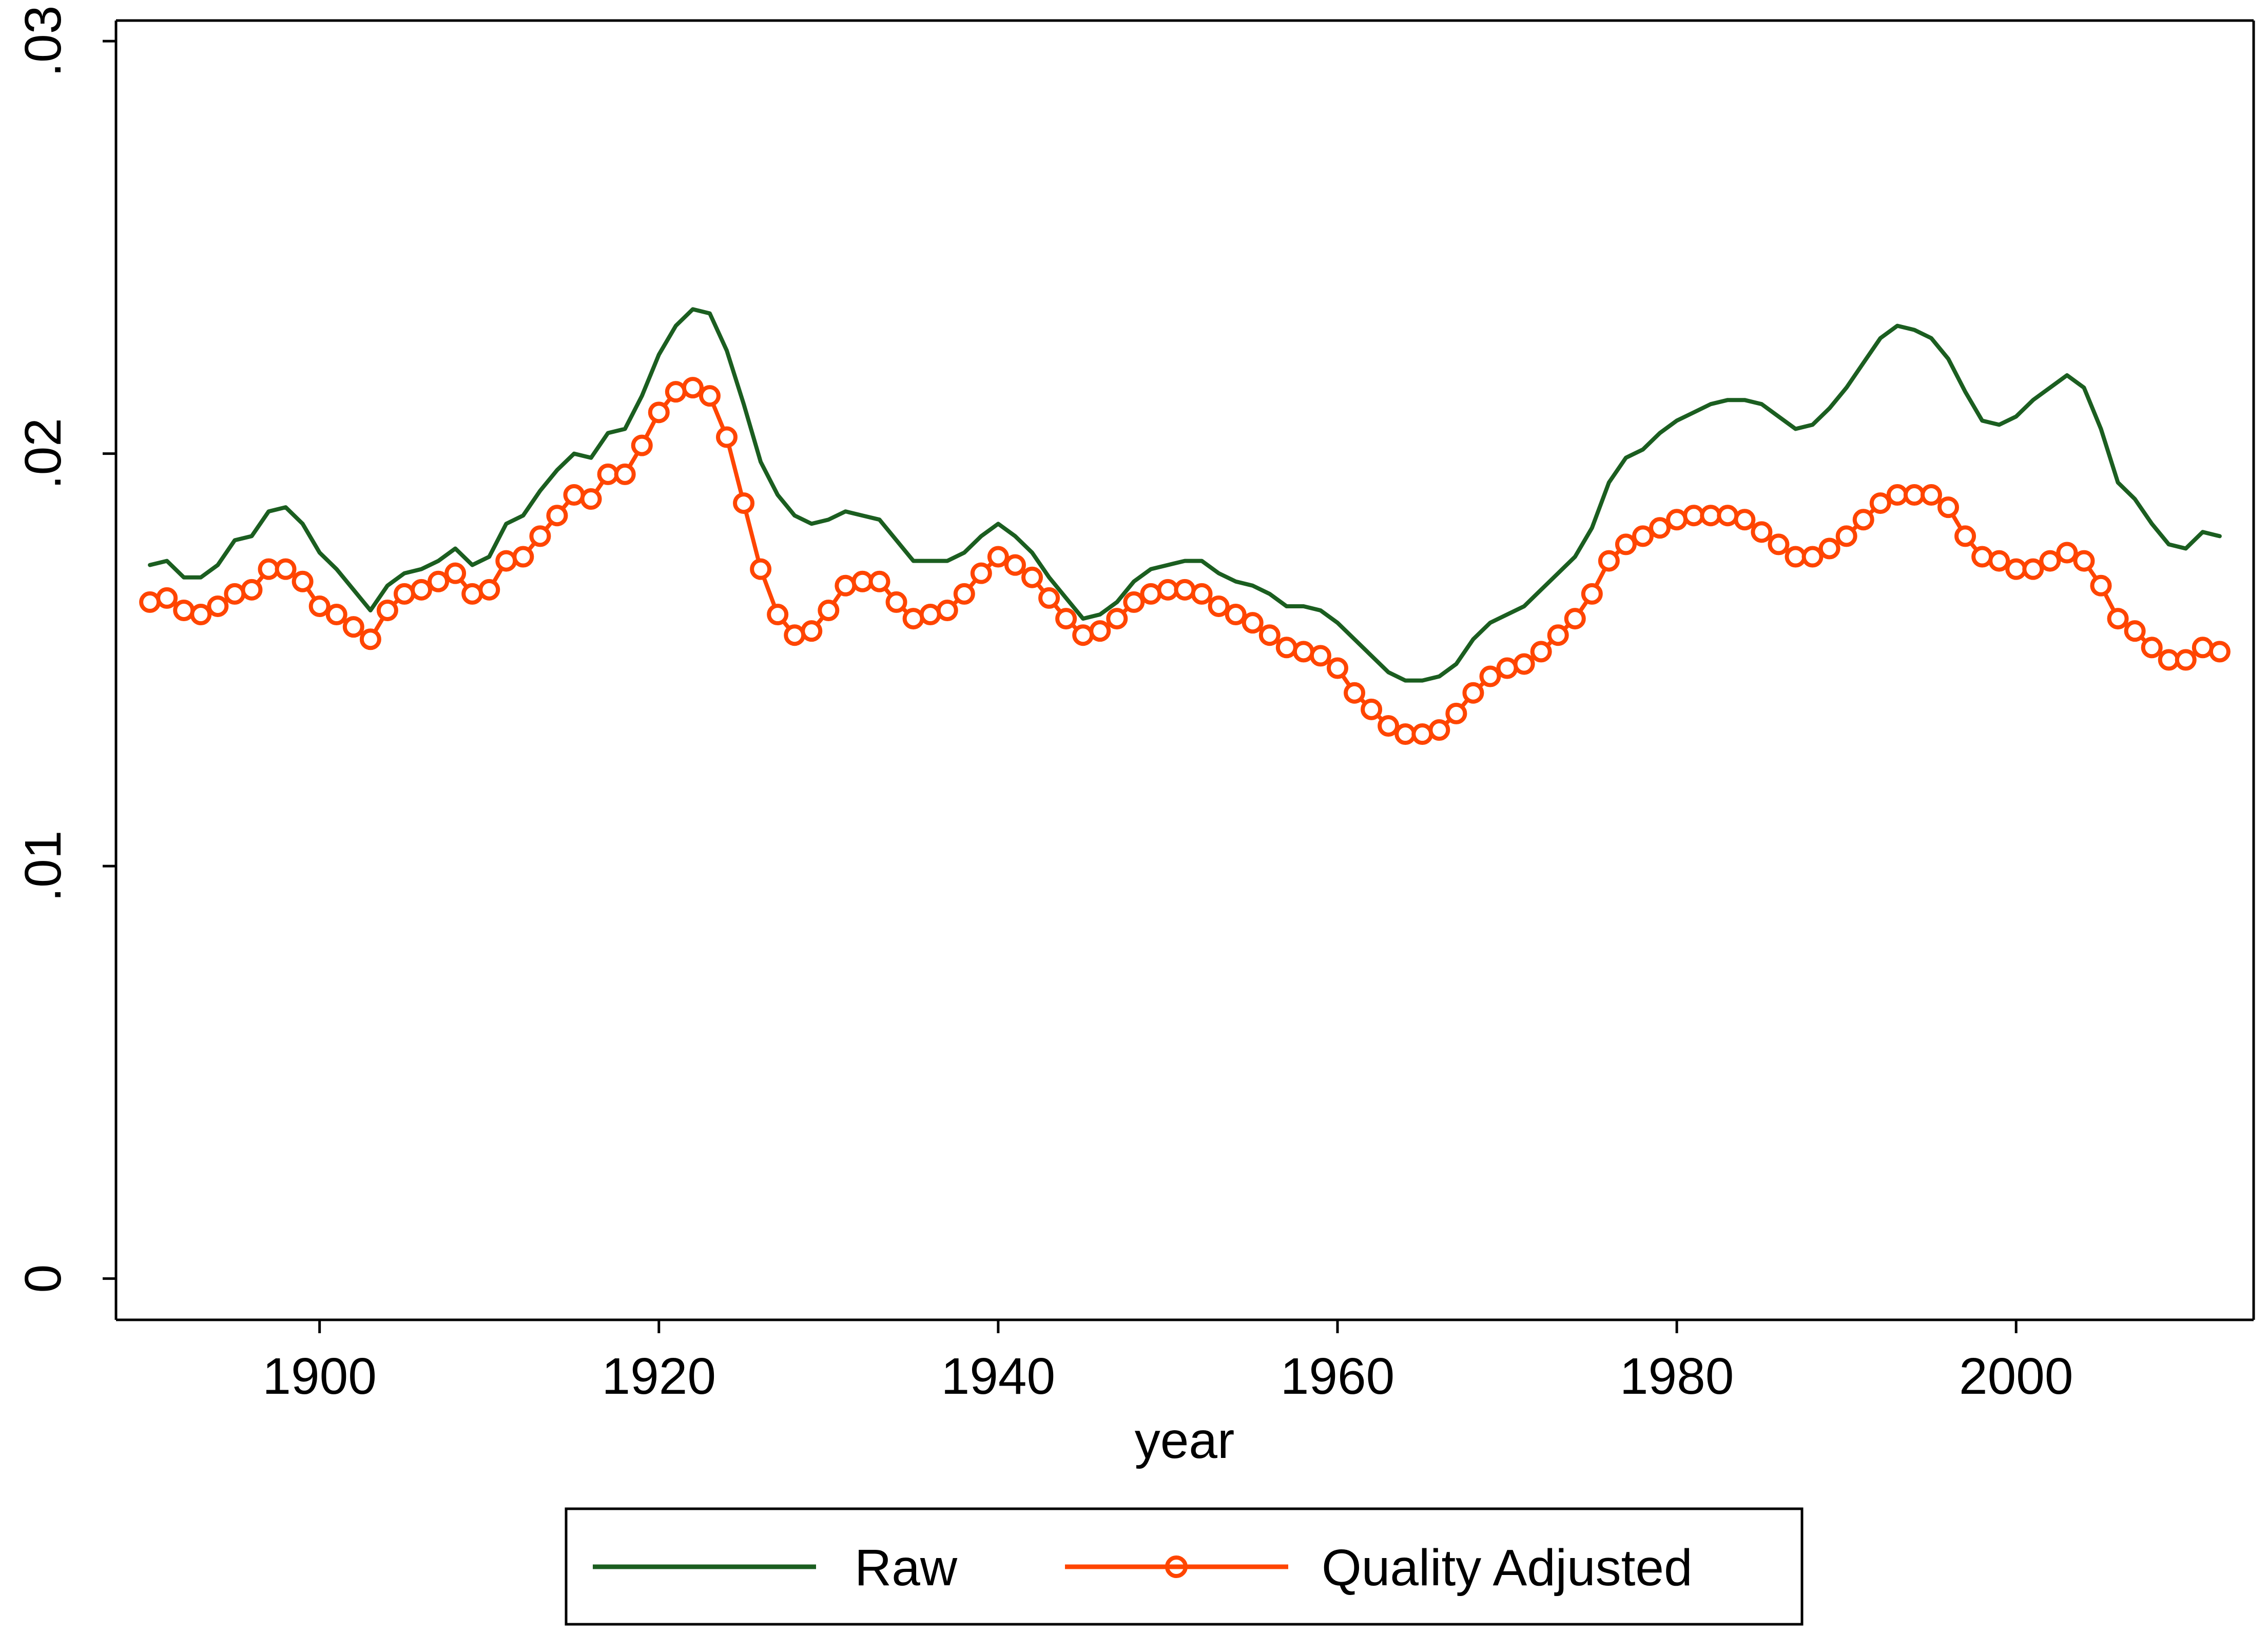 The image size is (2268, 1633). What do you see at coordinates (998, 1376) in the screenshot?
I see `x-tick-label: 1940` at bounding box center [998, 1376].